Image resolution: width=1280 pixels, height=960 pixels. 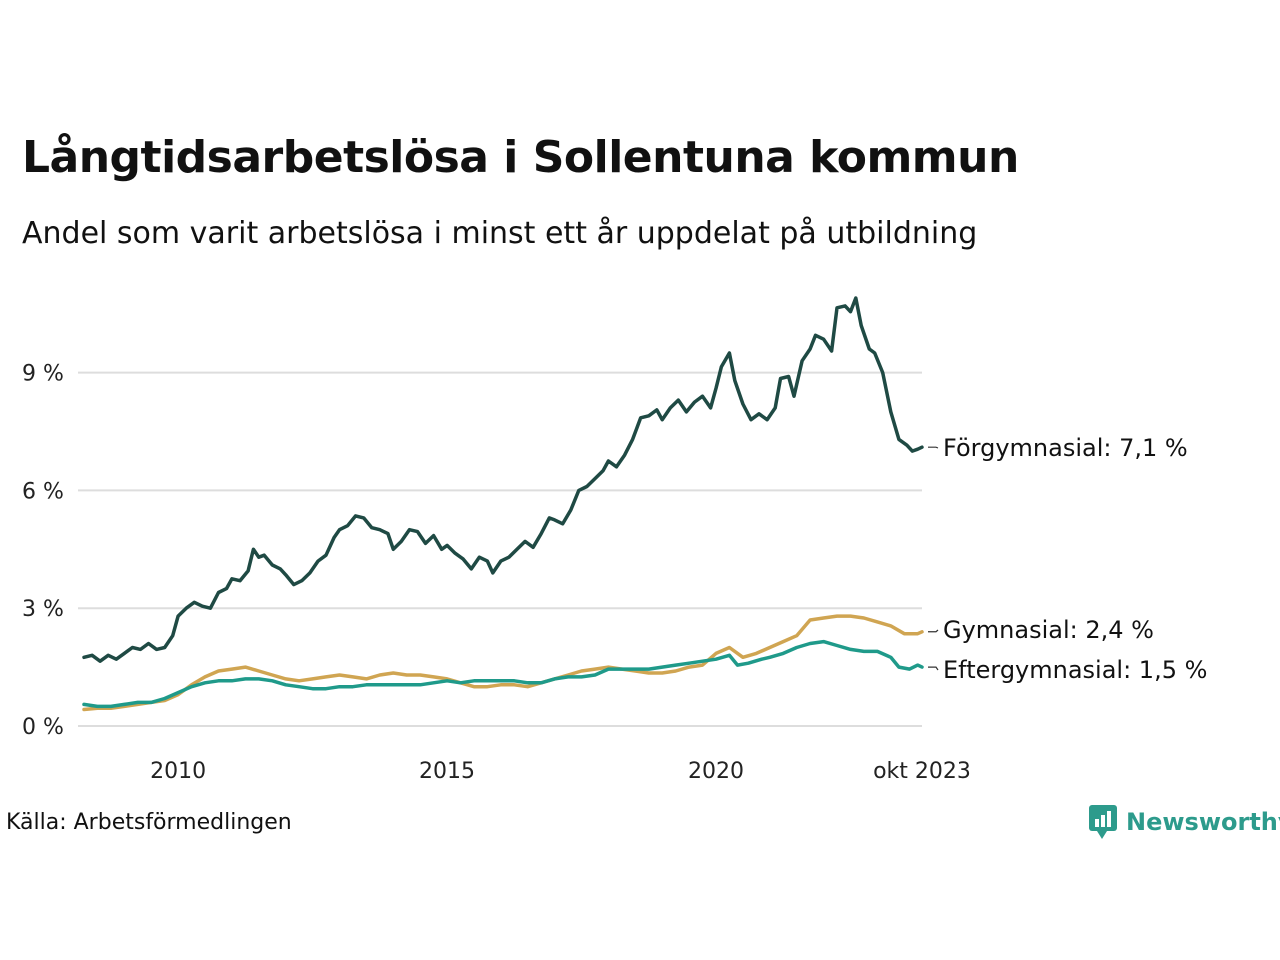 What do you see at coordinates (933, 668) in the screenshot?
I see `leader-line-eftergymnasial` at bounding box center [933, 668].